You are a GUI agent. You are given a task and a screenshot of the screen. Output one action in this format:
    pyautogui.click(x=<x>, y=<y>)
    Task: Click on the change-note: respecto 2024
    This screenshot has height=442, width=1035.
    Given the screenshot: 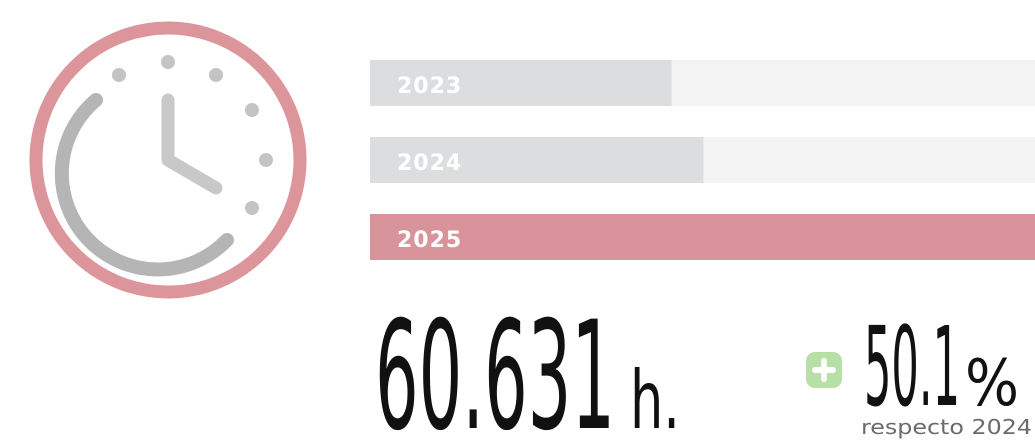 What is the action you would take?
    pyautogui.click(x=946, y=427)
    